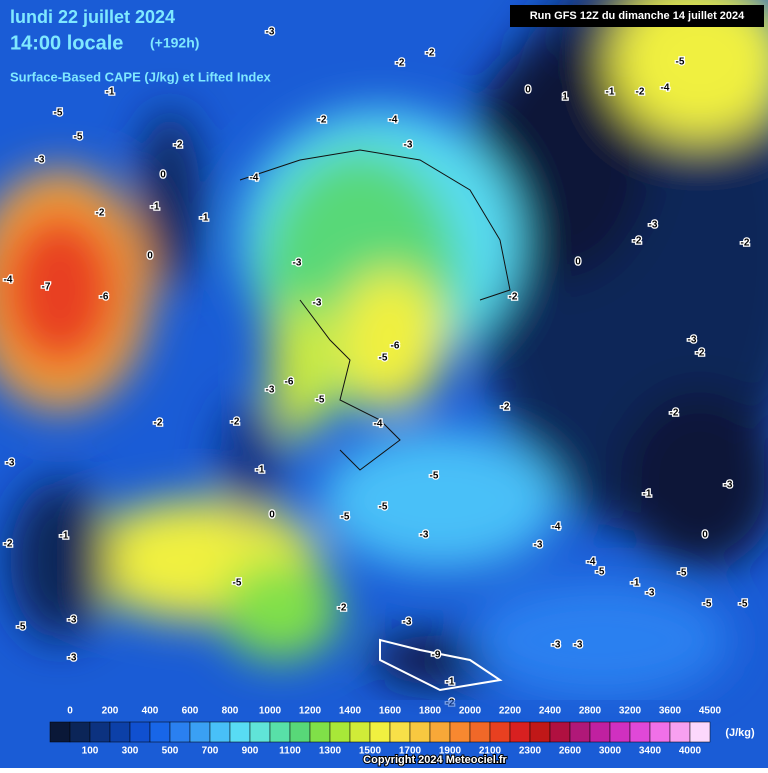 This screenshot has width=768, height=773. Describe the element at coordinates (530, 751) in the screenshot. I see `colorbar-label: 2300` at that location.